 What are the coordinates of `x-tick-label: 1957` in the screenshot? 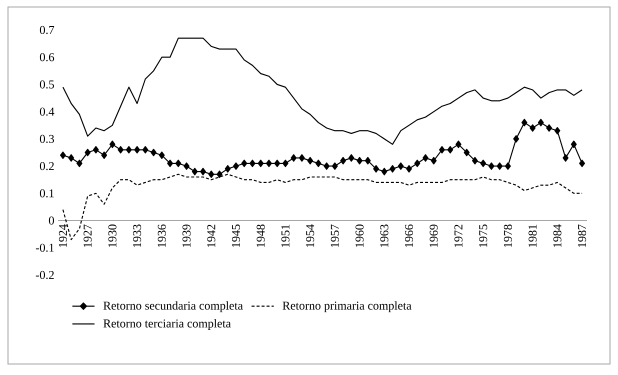 It's located at (334, 236).